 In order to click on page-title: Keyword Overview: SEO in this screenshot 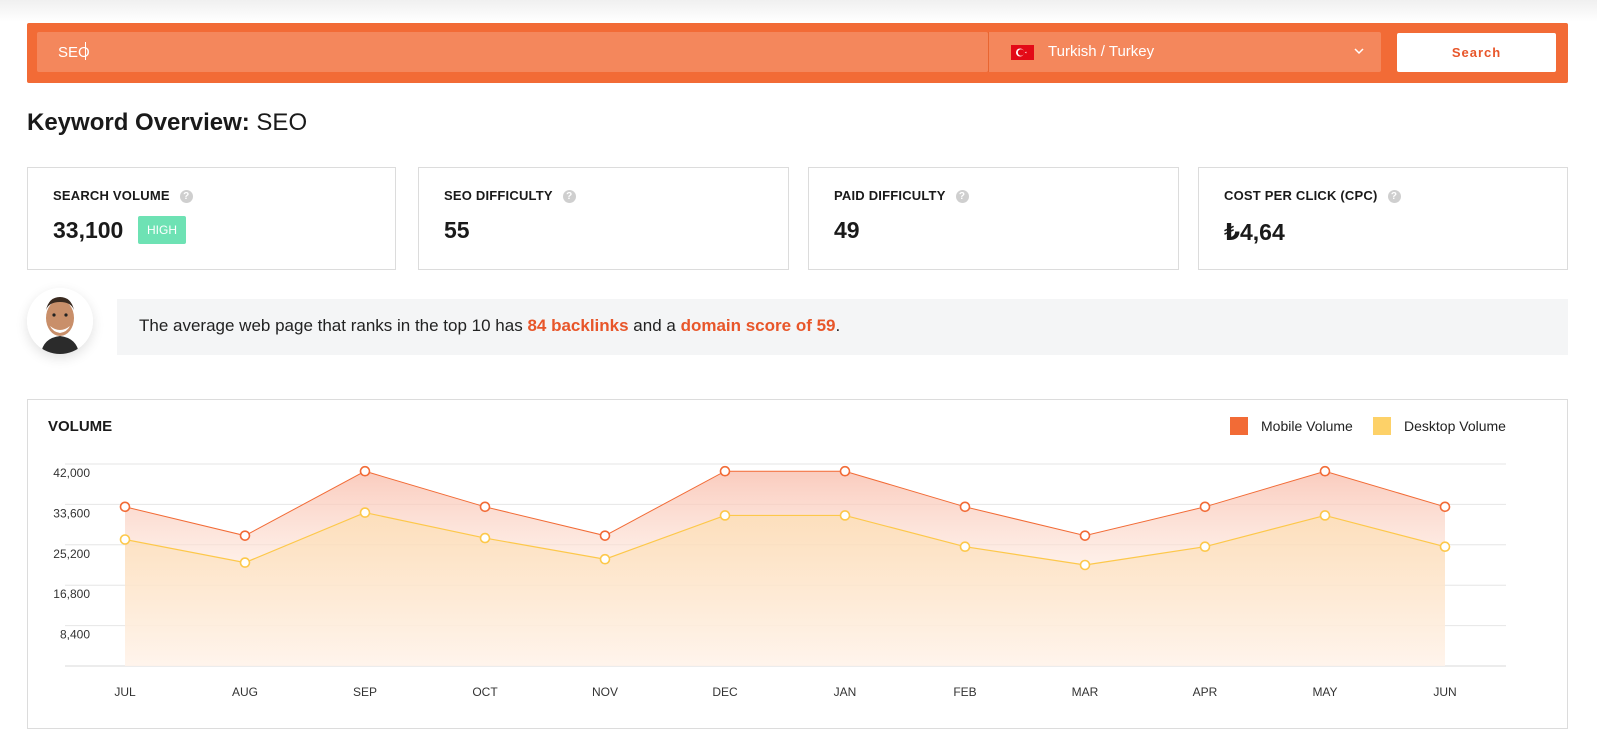, I will do `click(167, 123)`.